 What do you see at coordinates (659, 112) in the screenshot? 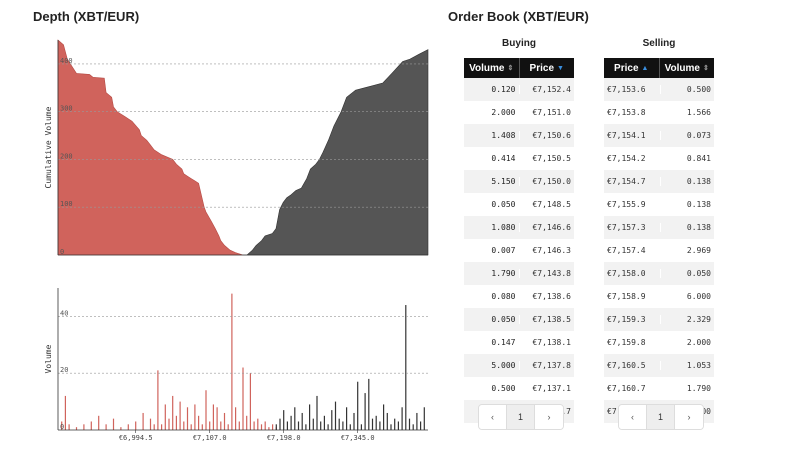
I see `table-row: €7,153.8 1.566` at bounding box center [659, 112].